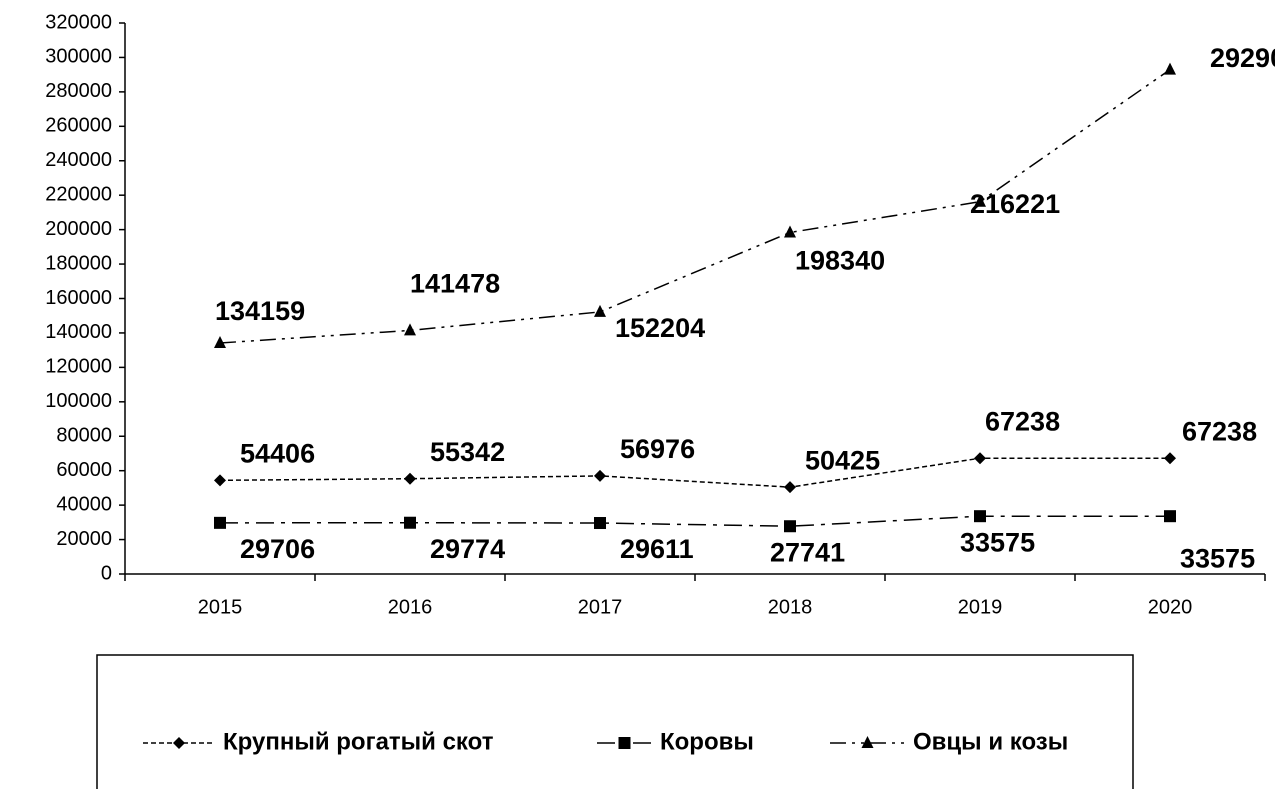 Image resolution: width=1275 pixels, height=789 pixels. What do you see at coordinates (410, 607) in the screenshot?
I see `x-tick-label: 2016` at bounding box center [410, 607].